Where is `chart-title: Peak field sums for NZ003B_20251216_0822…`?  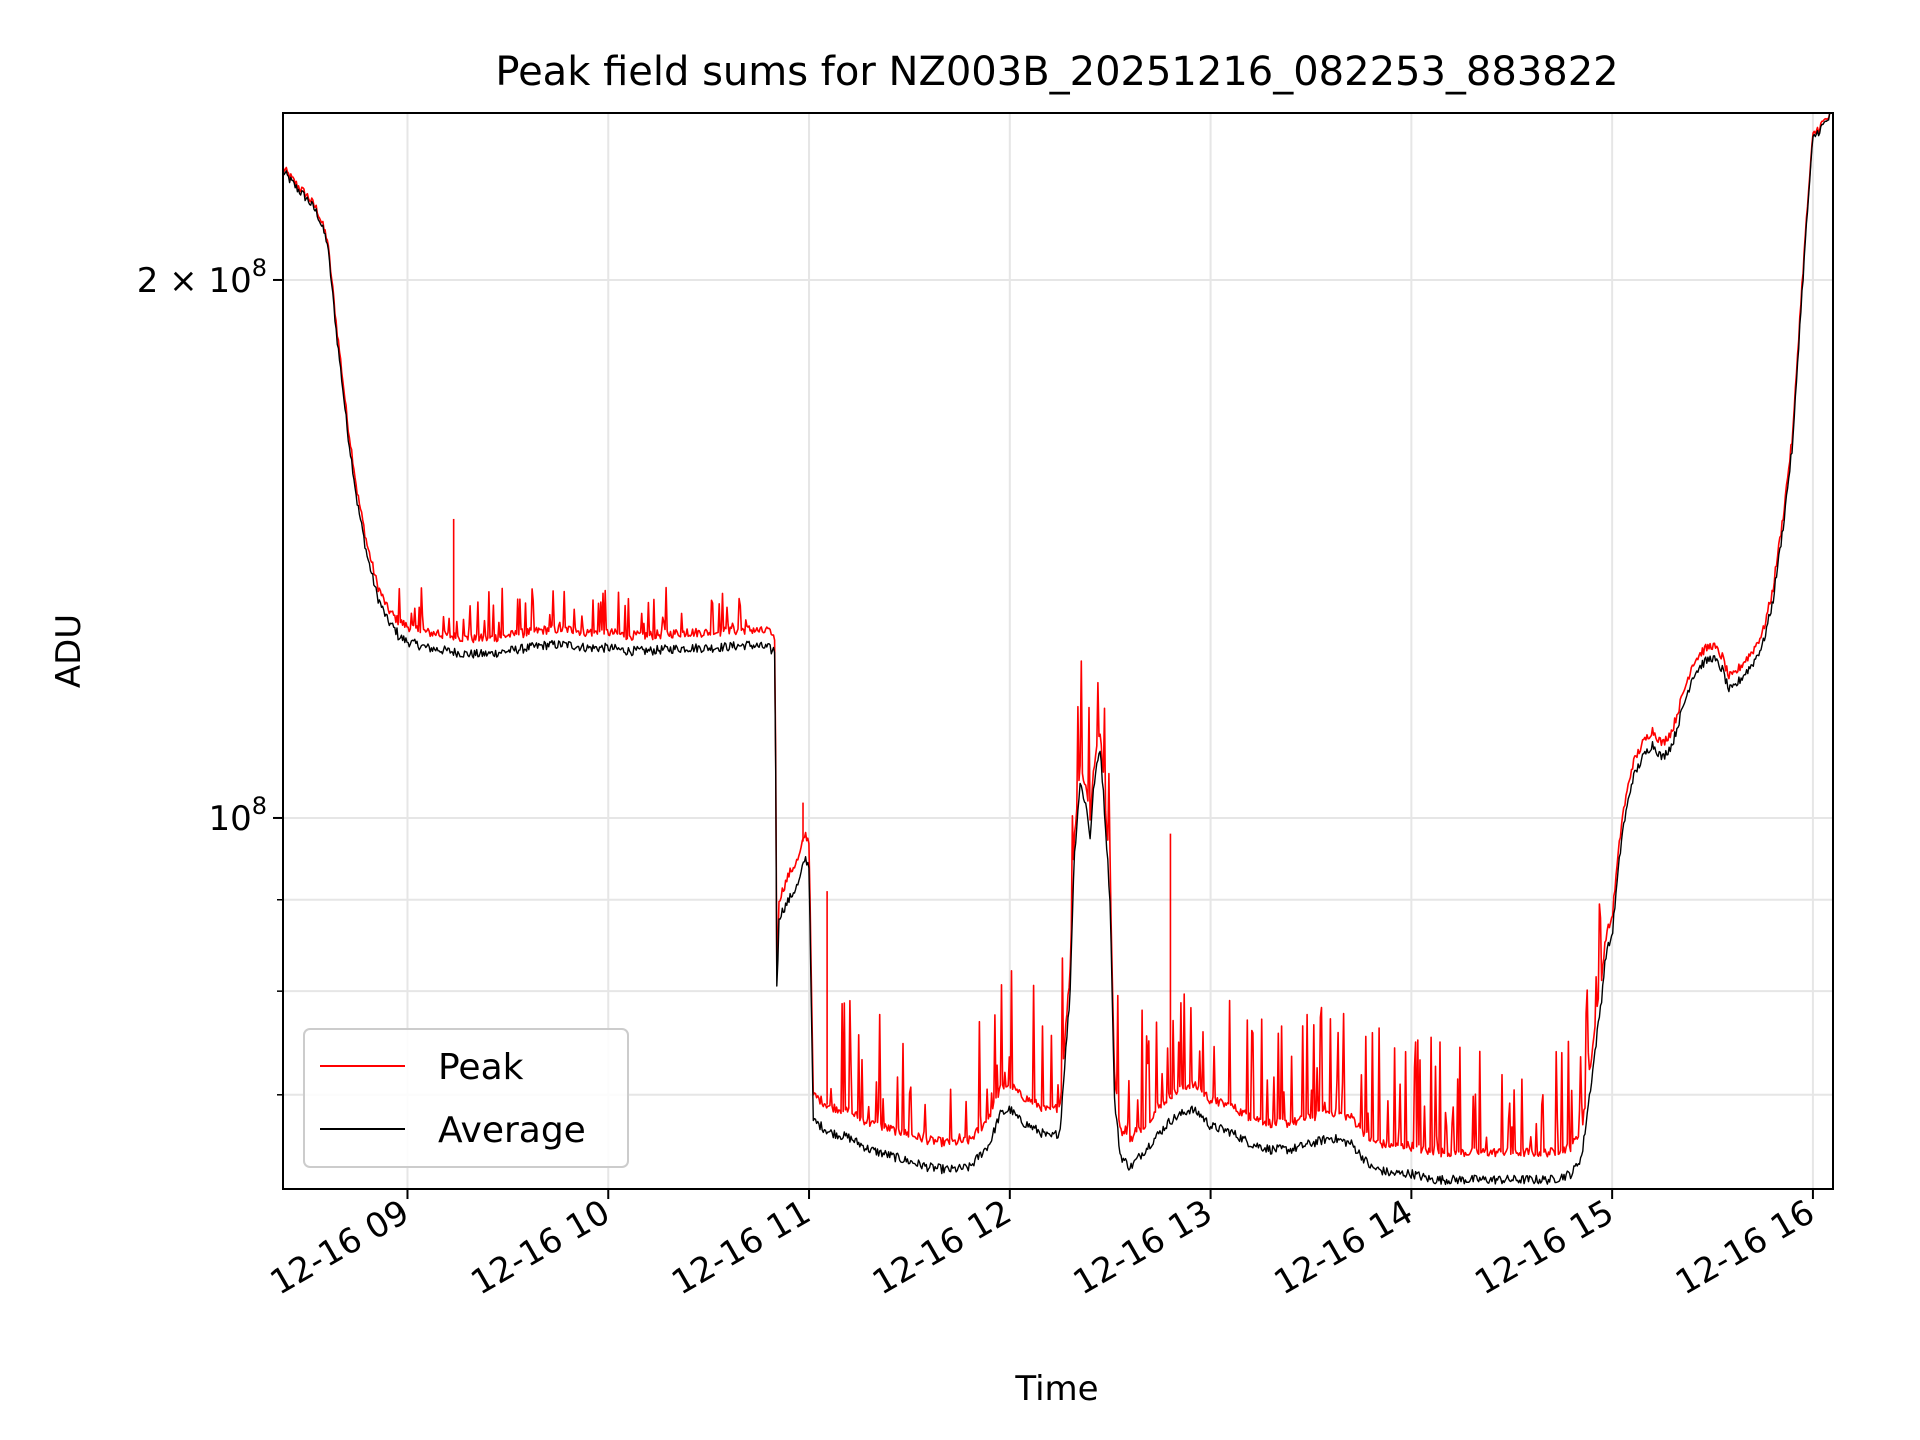 chart-title: Peak field sums for NZ003B_20251216_0822… is located at coordinates (1056, 72).